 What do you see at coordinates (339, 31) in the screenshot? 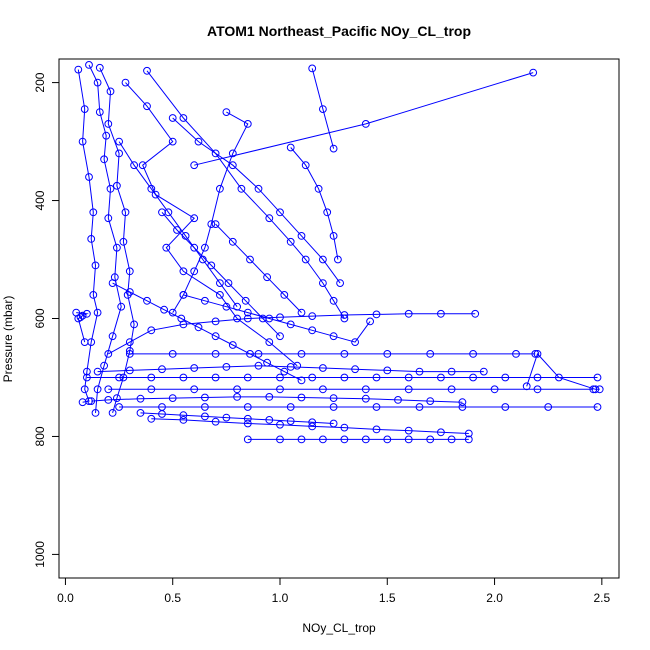
I see `chart-title: ATOM1 Northeast_Pacific NOy_CL_trop` at bounding box center [339, 31].